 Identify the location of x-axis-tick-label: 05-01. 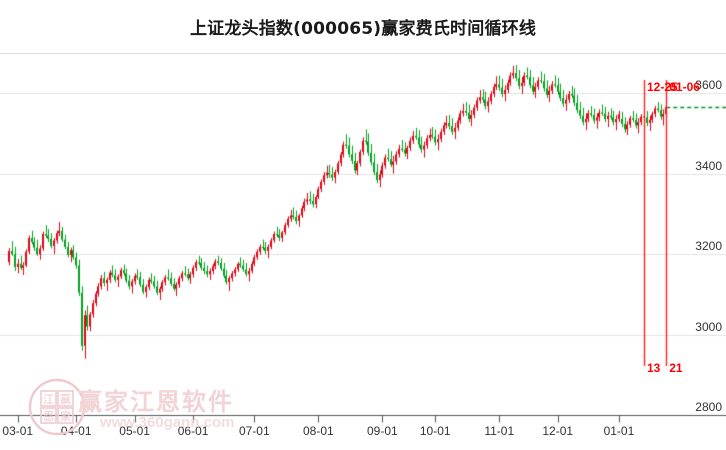
(134, 431).